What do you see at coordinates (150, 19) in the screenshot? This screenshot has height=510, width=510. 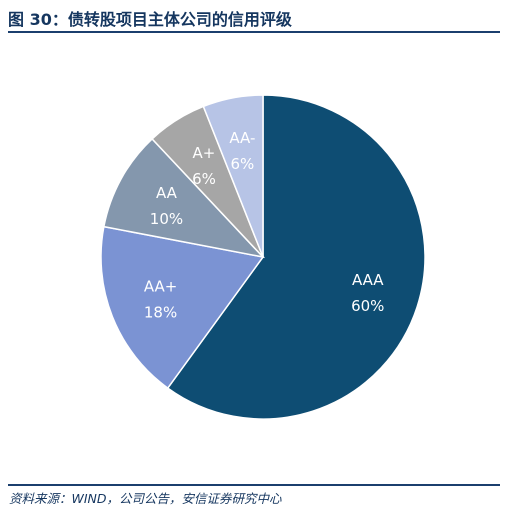 I see `figure-title: 图 30：债转股项目主体公司的信用评级` at bounding box center [150, 19].